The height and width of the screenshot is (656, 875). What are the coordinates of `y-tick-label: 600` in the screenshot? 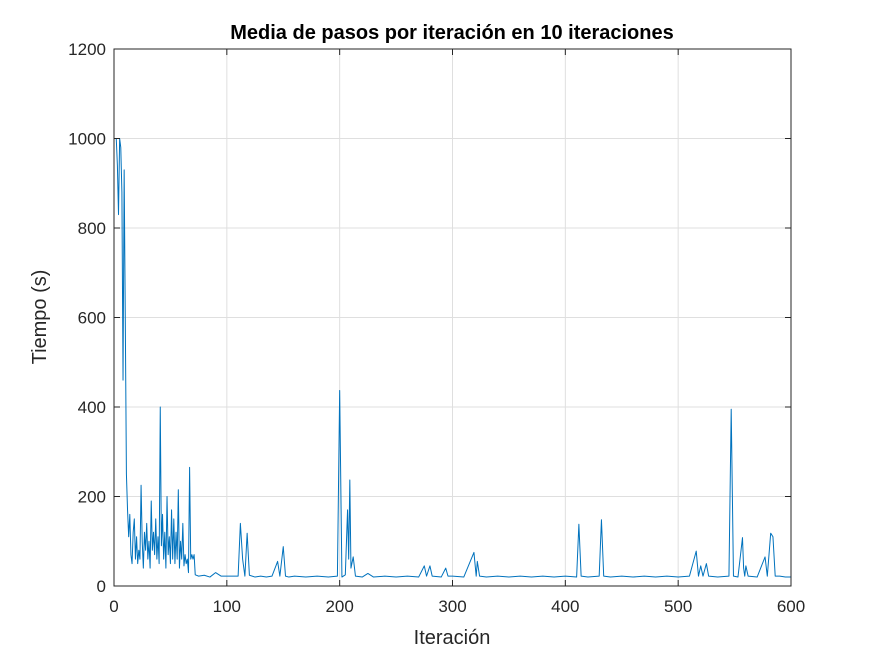 It's located at (92, 318).